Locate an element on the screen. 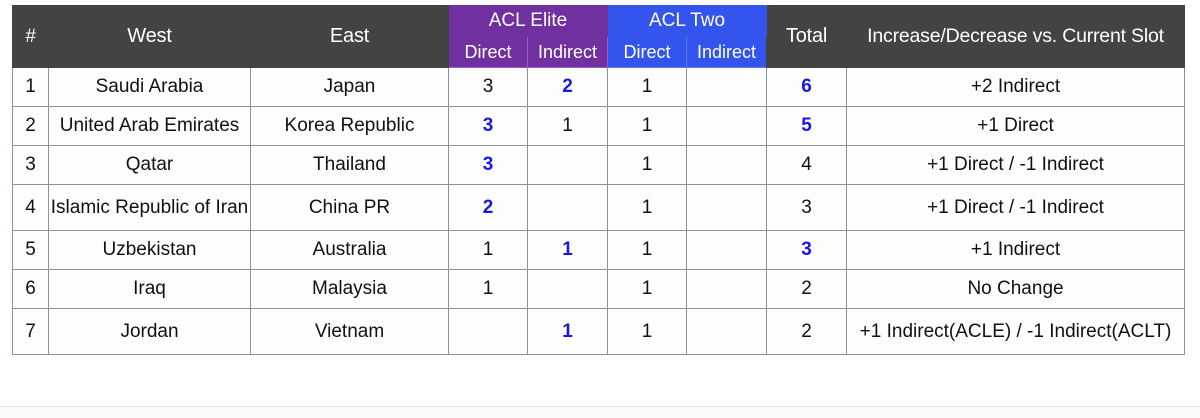 Image resolution: width=1200 pixels, height=418 pixels. table-row: 3 Qatar Thailand 3 1 4 +1 Direct / -1 Indirect is located at coordinates (599, 165).